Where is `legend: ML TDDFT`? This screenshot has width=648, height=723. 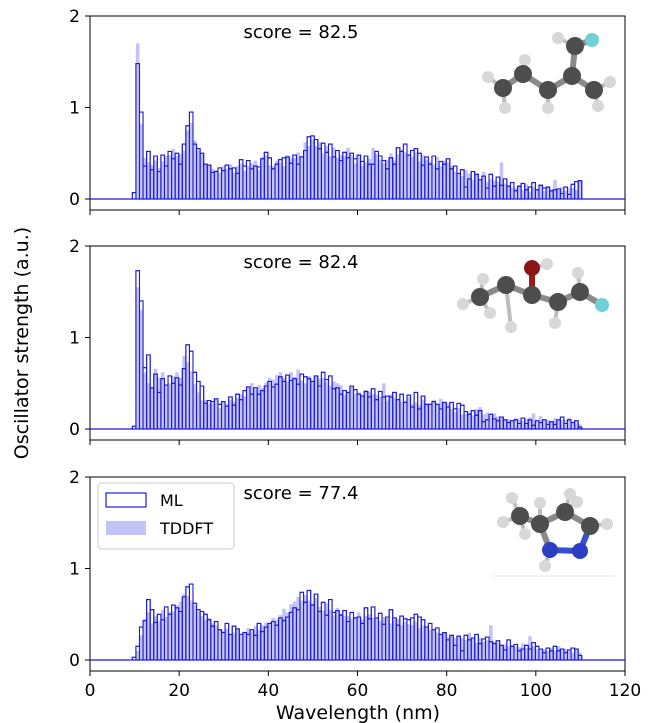 legend: ML TDDFT is located at coordinates (166, 516).